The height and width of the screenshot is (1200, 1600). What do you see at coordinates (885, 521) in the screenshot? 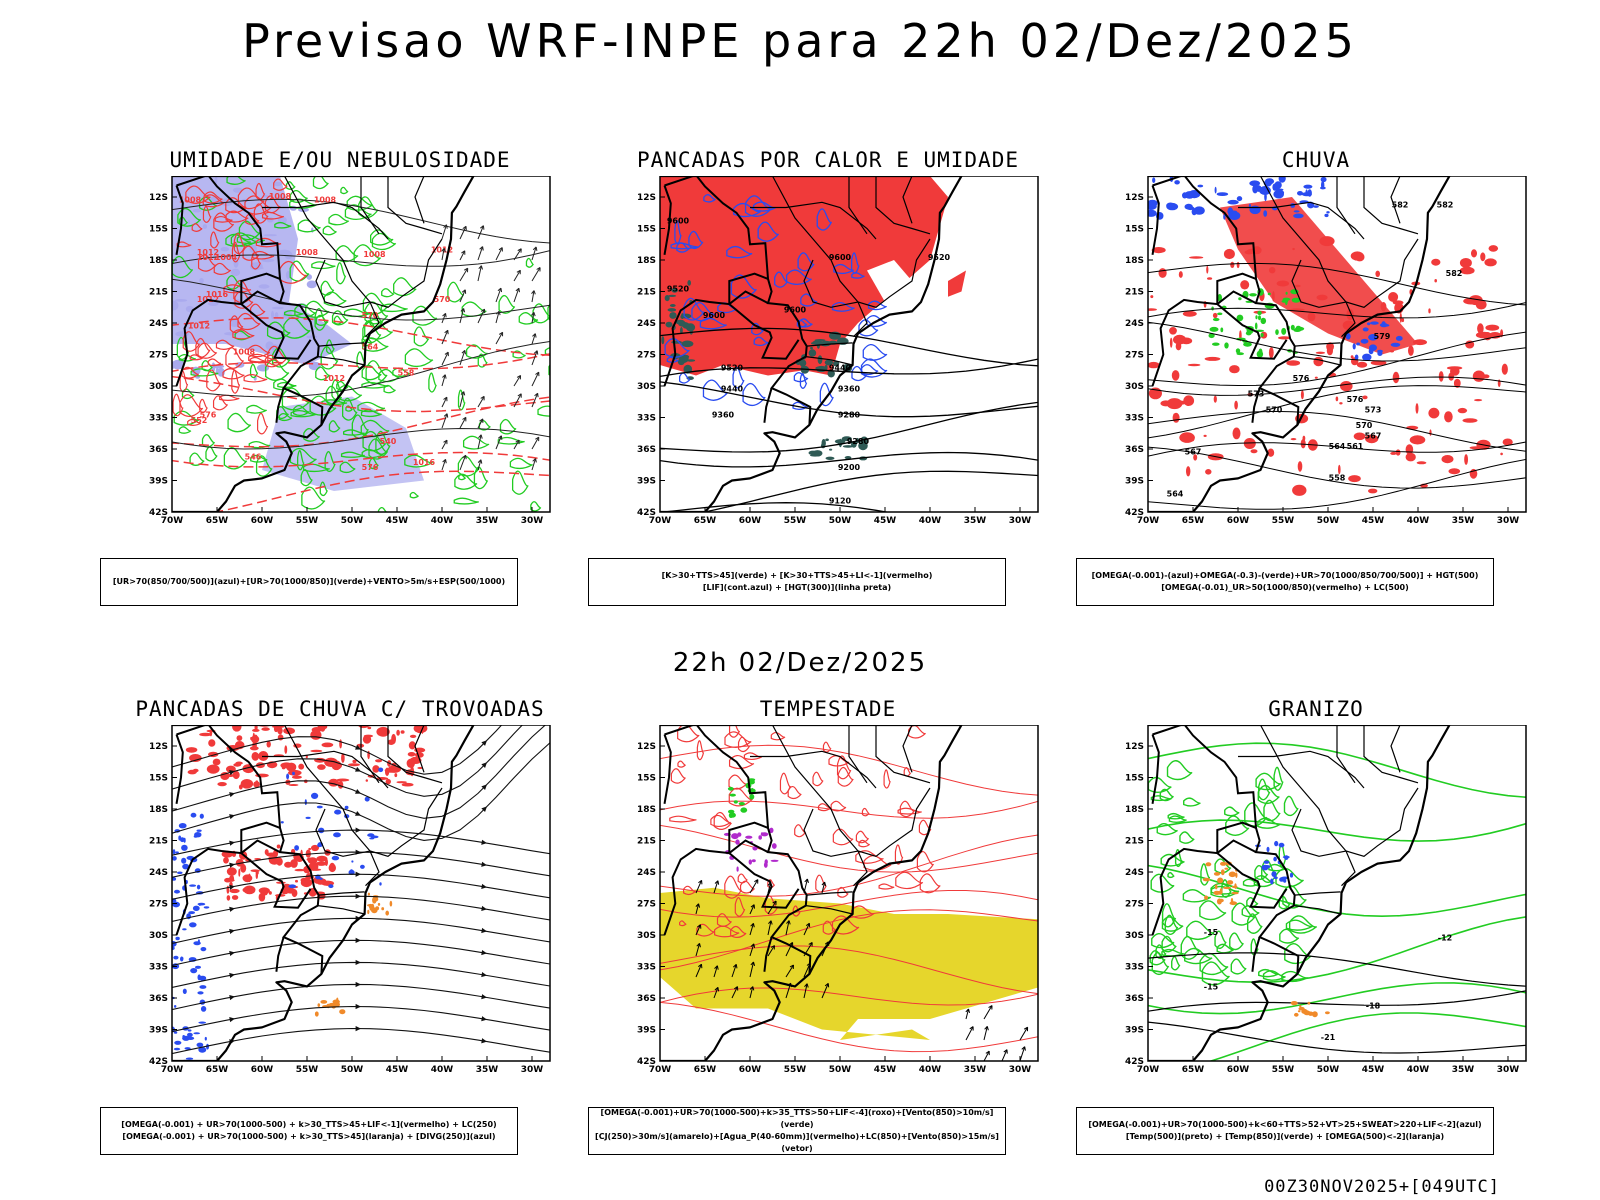
I see `x-tick-label: 45W` at bounding box center [885, 521].